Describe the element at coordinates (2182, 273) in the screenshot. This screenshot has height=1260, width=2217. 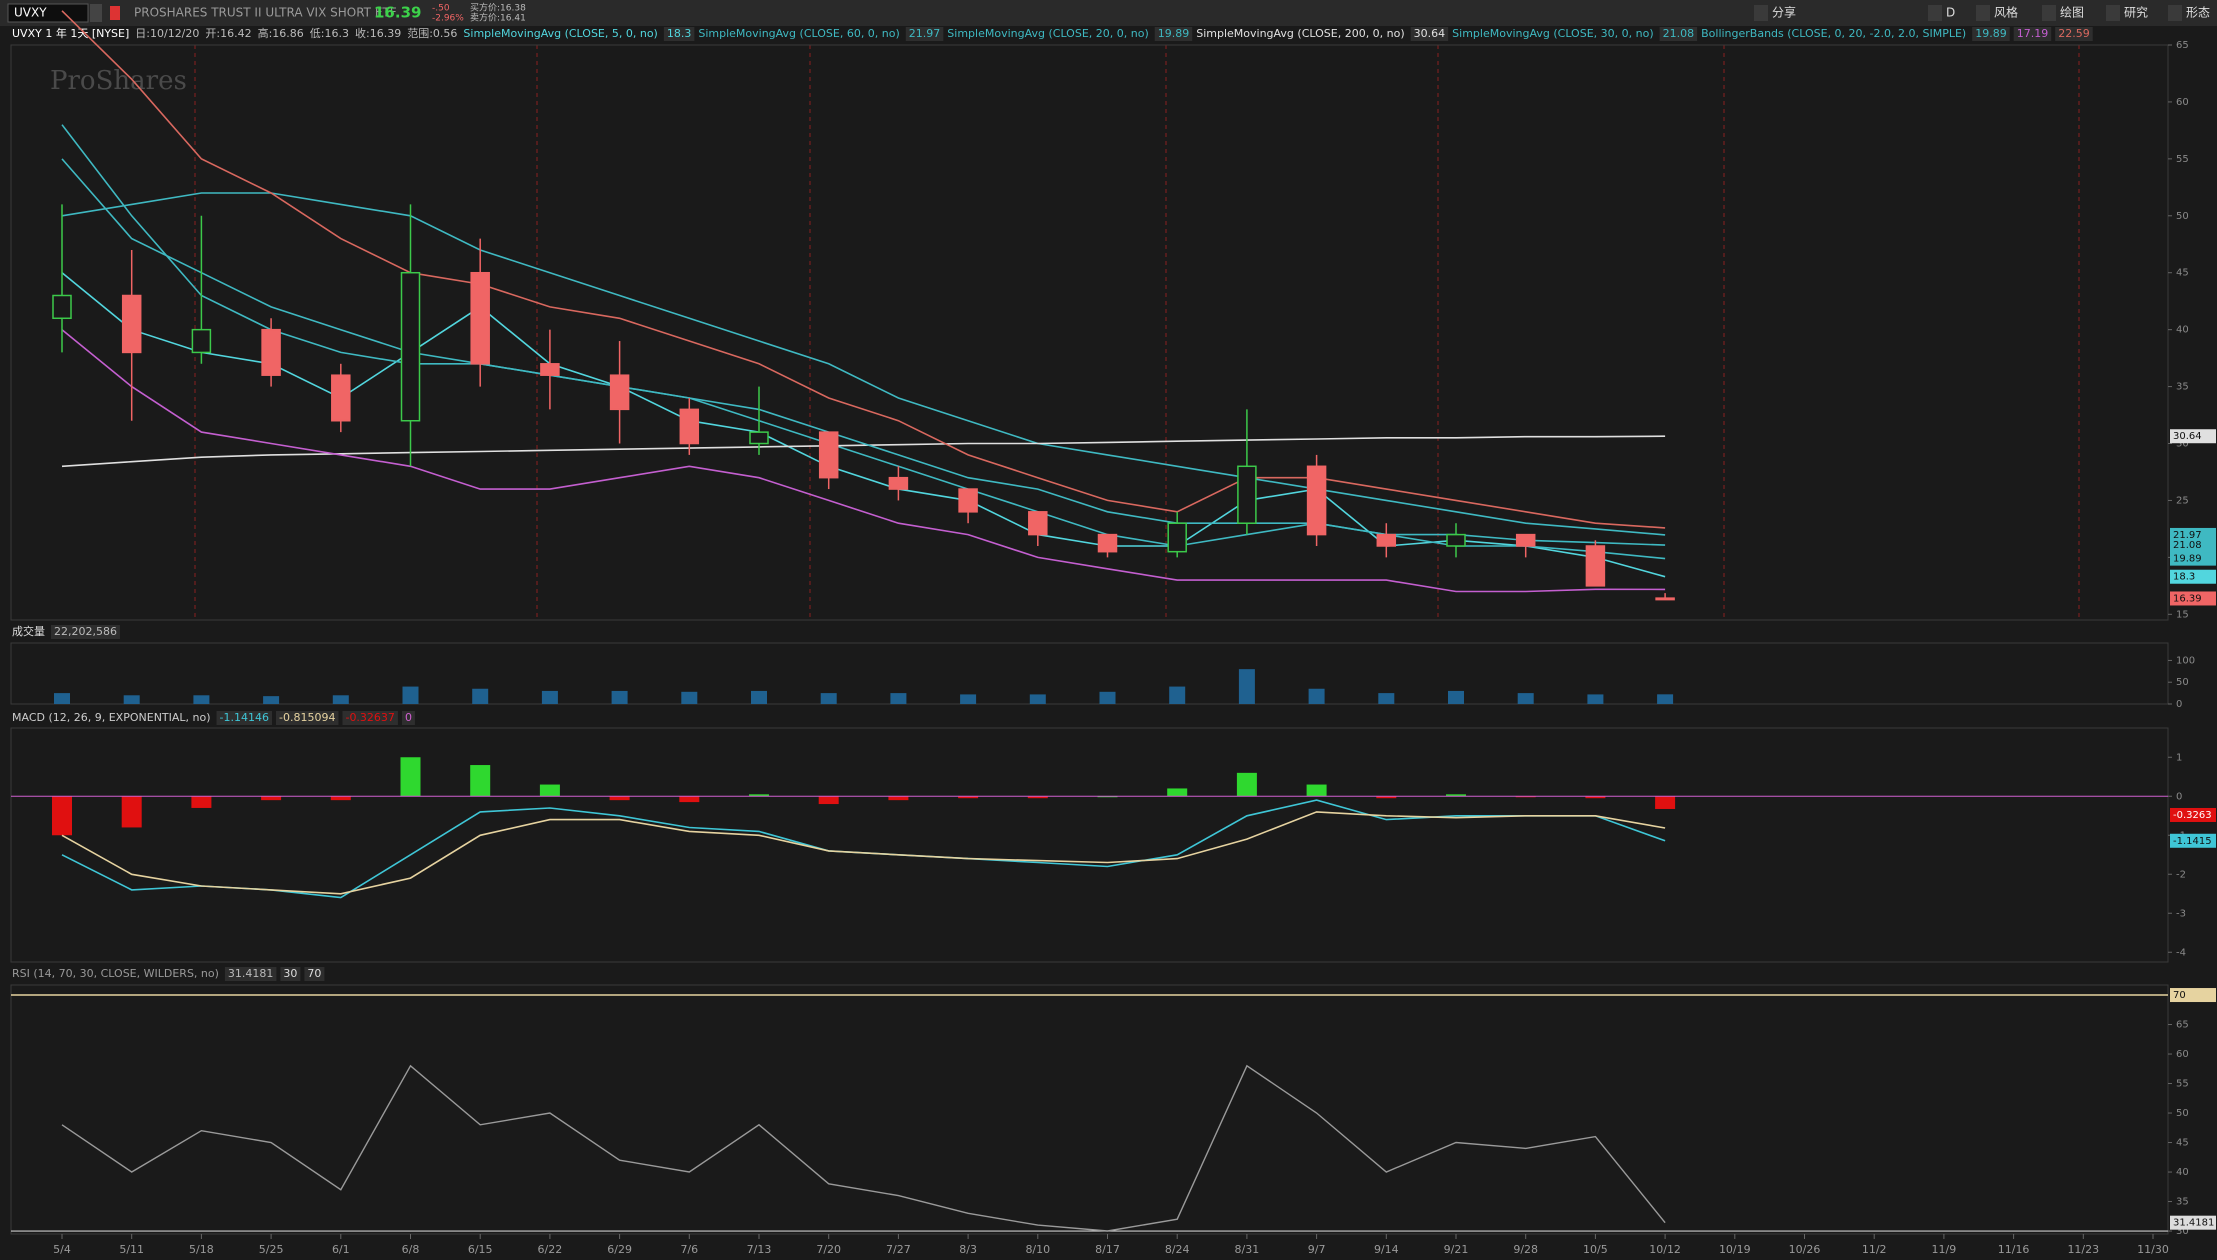
I see `y-tick-label: 45` at that location.